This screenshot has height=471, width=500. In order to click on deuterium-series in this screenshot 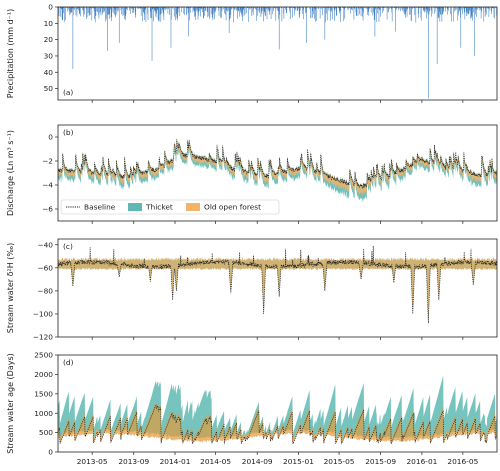, I will do `click(277, 284)`.